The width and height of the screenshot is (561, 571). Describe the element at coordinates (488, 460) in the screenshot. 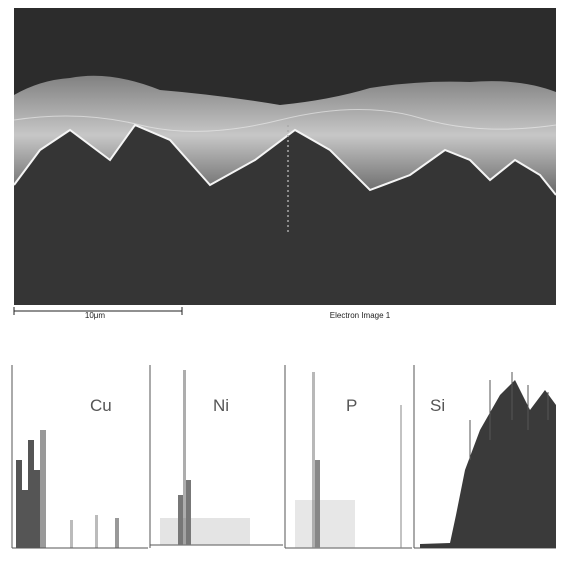

I see `eds-trace-si` at that location.